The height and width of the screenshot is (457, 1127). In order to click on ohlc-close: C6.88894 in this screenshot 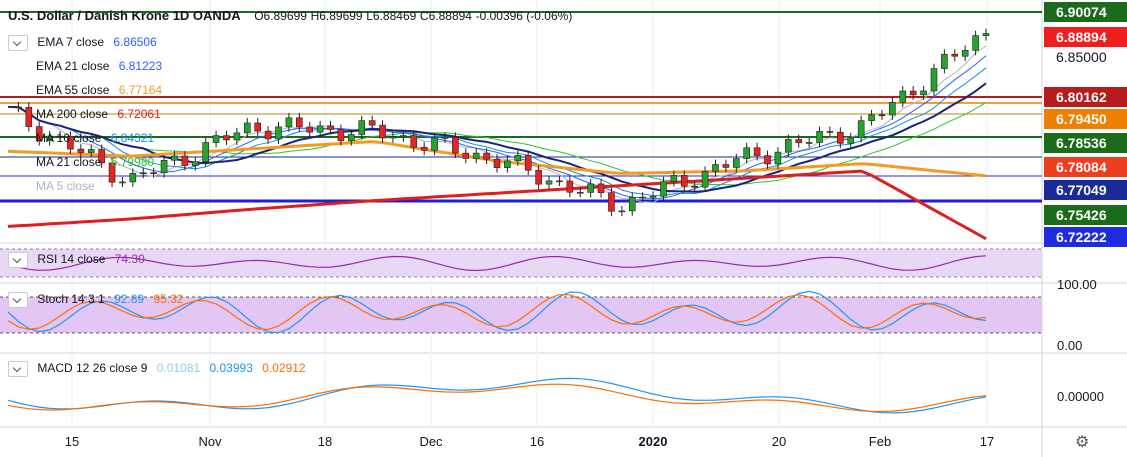, I will do `click(445, 16)`.